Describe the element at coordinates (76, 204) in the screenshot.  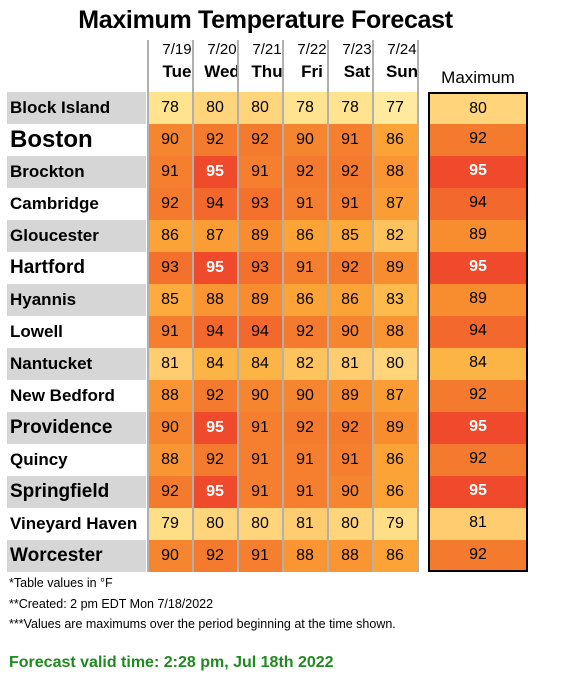
I see `city-label: Cambridge` at that location.